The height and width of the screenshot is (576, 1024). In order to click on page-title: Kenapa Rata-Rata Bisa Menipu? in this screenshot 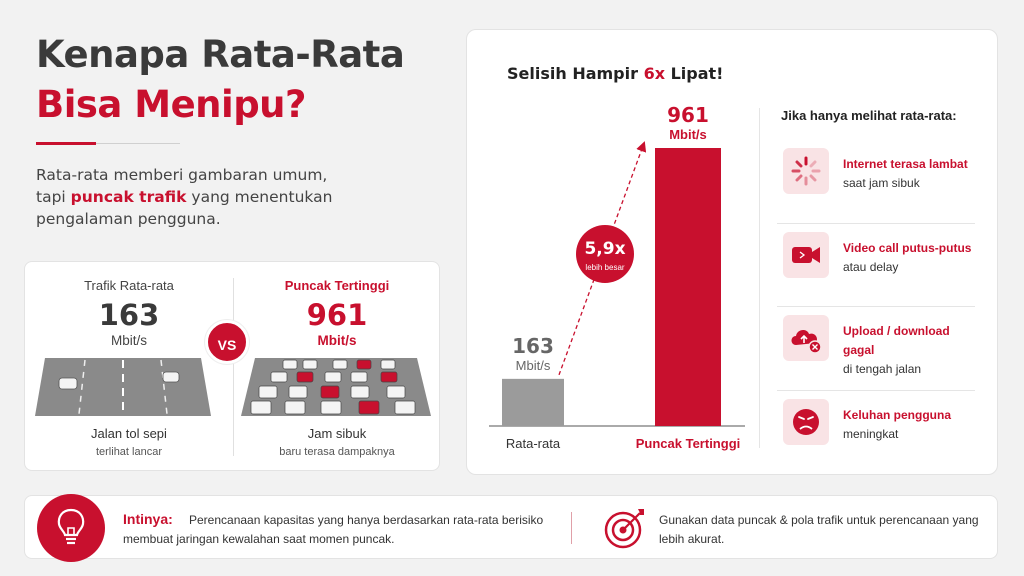, I will do `click(220, 80)`.